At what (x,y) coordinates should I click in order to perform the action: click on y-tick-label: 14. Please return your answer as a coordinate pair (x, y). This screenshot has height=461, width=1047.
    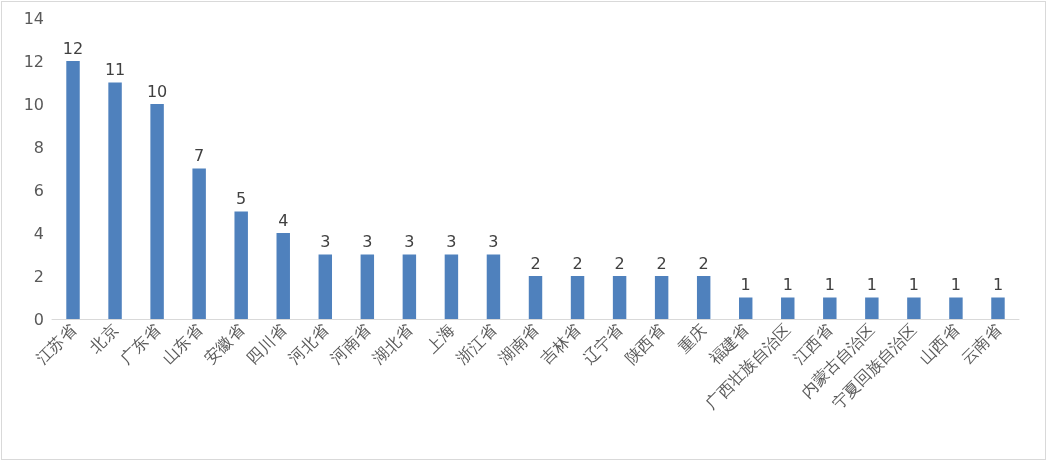
    Looking at the image, I should click on (33, 18).